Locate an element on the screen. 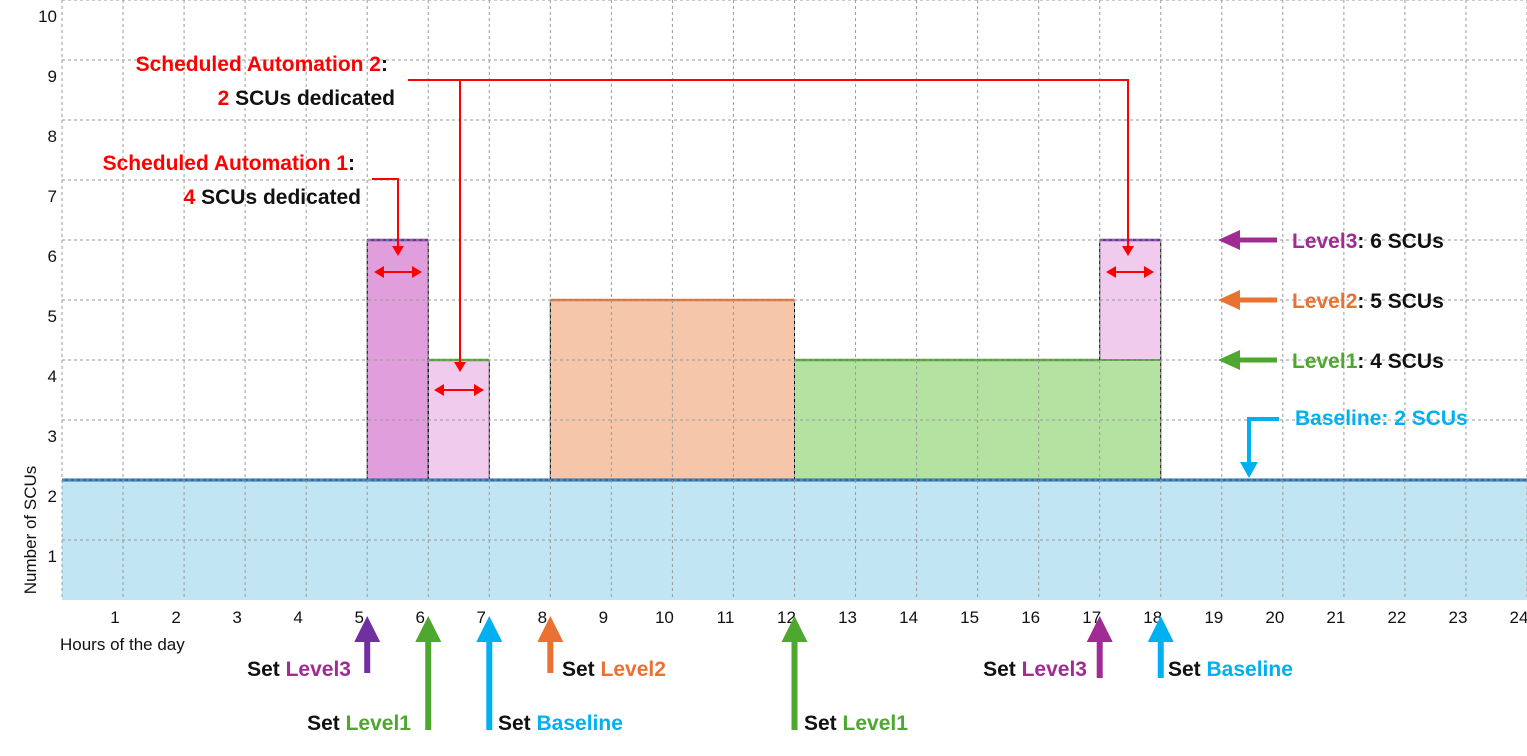 This screenshot has width=1527, height=756. set-level1-label-b: Set Level1 is located at coordinates (856, 723).